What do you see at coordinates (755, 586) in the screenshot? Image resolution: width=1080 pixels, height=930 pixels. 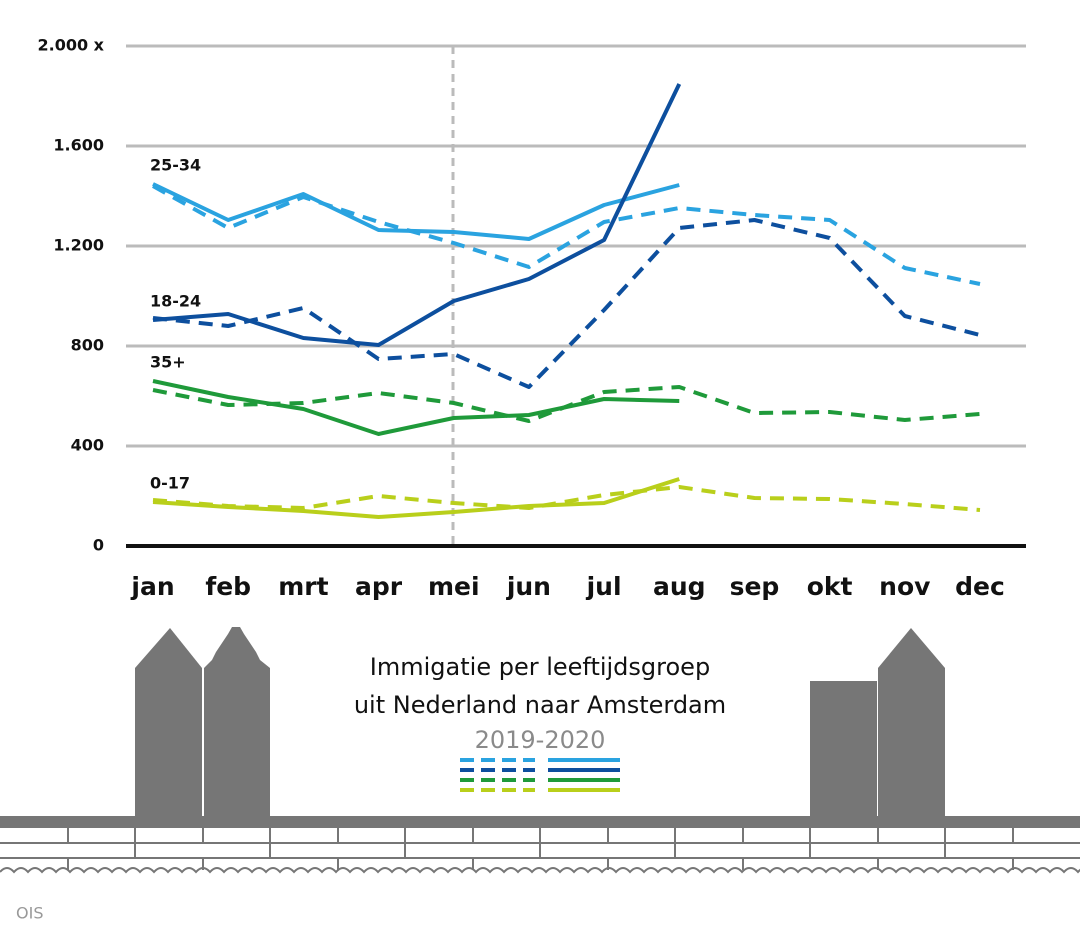 I see `x-tick-label: sep` at bounding box center [755, 586].